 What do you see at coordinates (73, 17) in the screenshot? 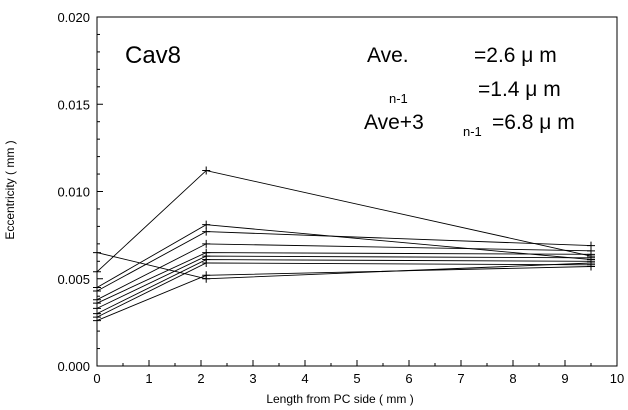
I see `y-tick-label: 0.020` at bounding box center [73, 17].